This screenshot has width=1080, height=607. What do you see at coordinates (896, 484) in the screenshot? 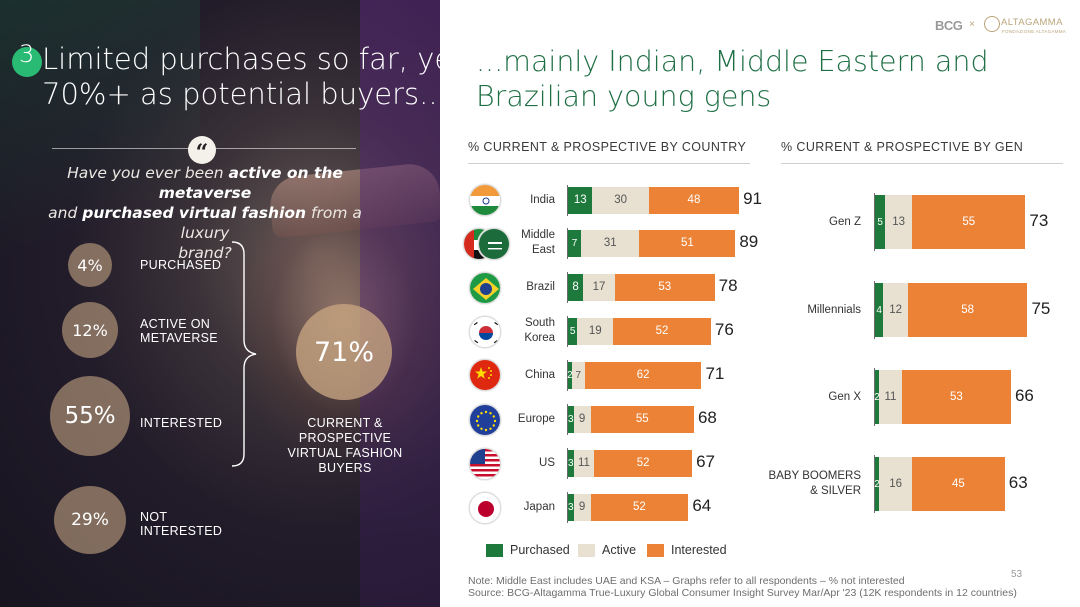
I see `active-segment: 16` at bounding box center [896, 484].